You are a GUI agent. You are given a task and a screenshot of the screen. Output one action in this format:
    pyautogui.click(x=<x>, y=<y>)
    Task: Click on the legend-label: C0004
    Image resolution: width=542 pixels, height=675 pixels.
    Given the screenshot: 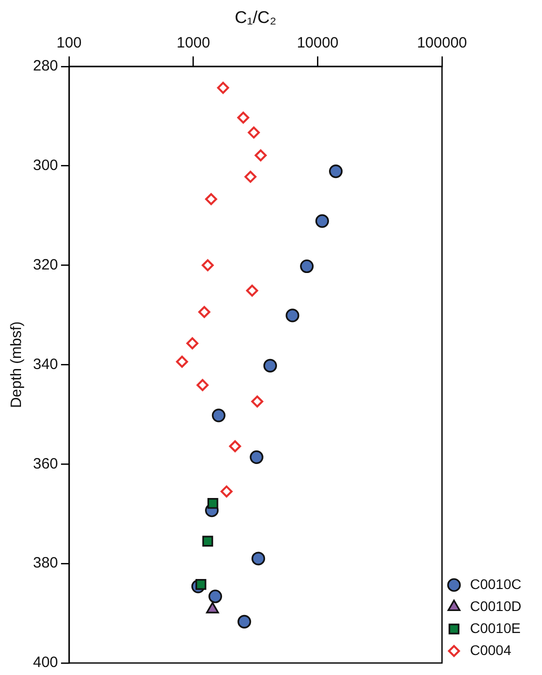 What is the action you would take?
    pyautogui.click(x=491, y=650)
    